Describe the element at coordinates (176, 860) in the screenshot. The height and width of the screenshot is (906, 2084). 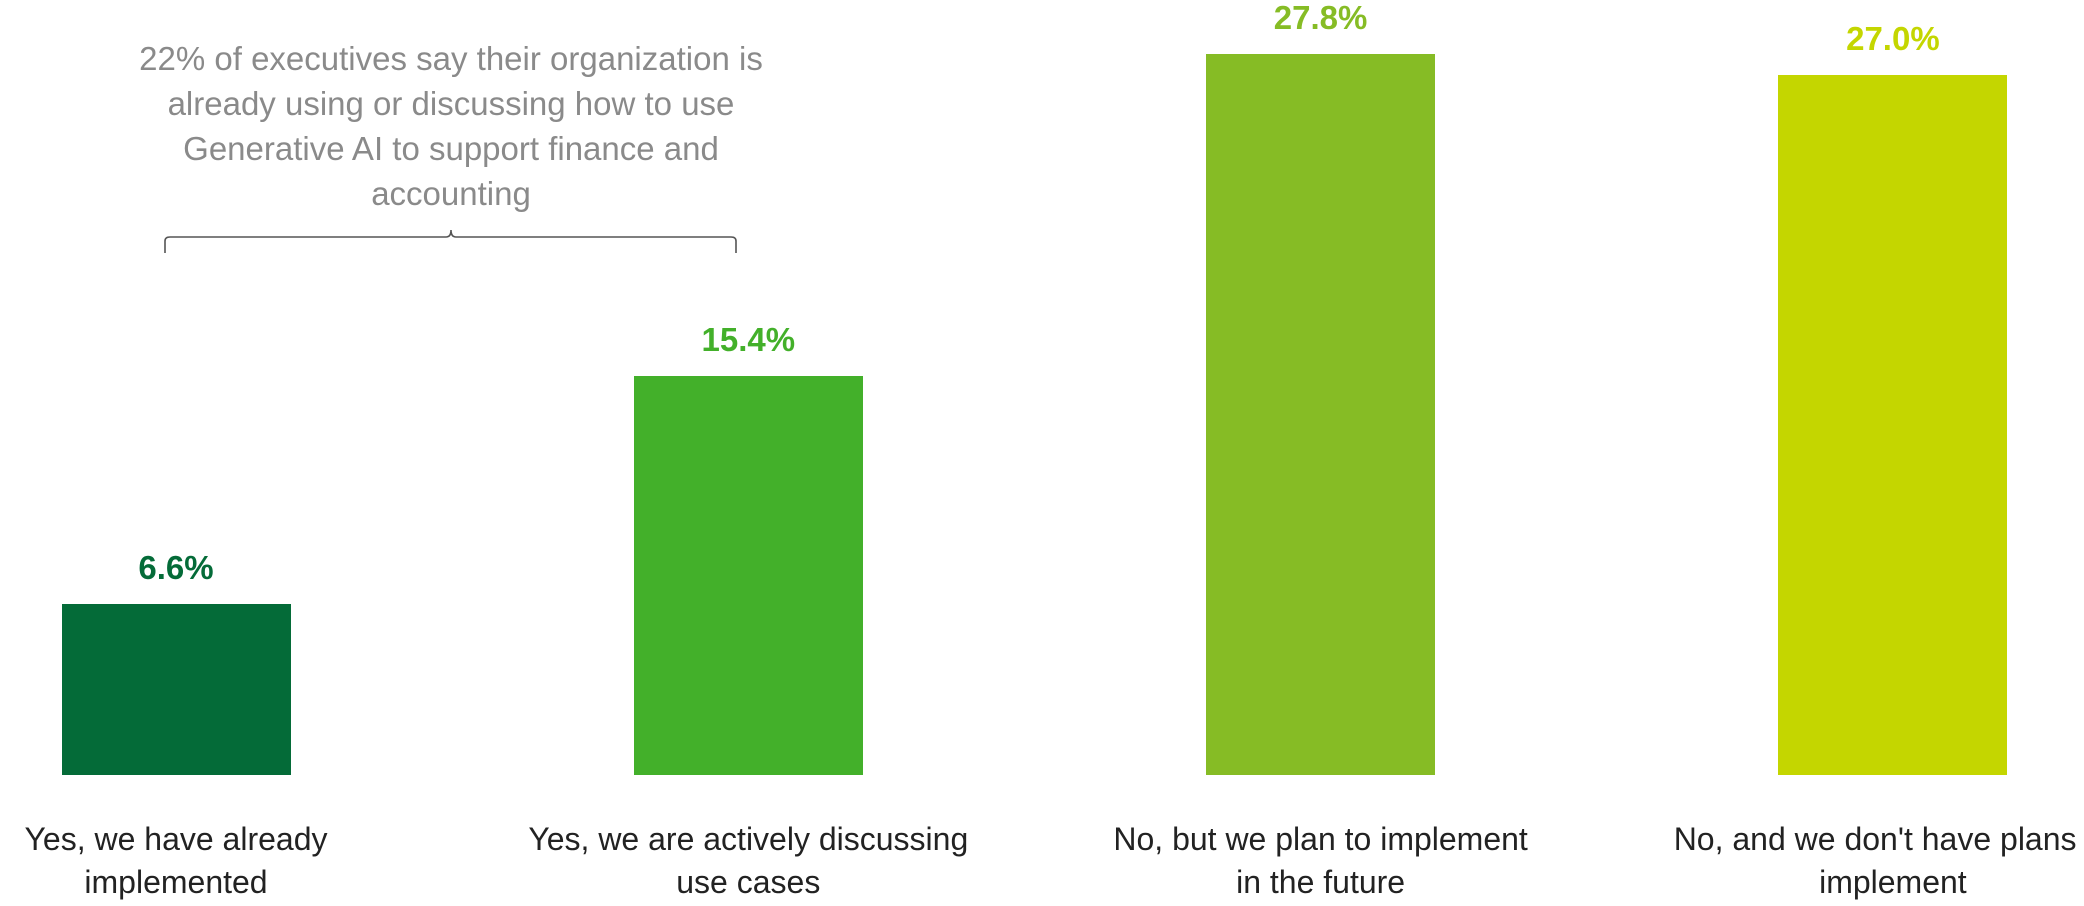
I see `x-tick-label: Yes, we have already implemented` at that location.